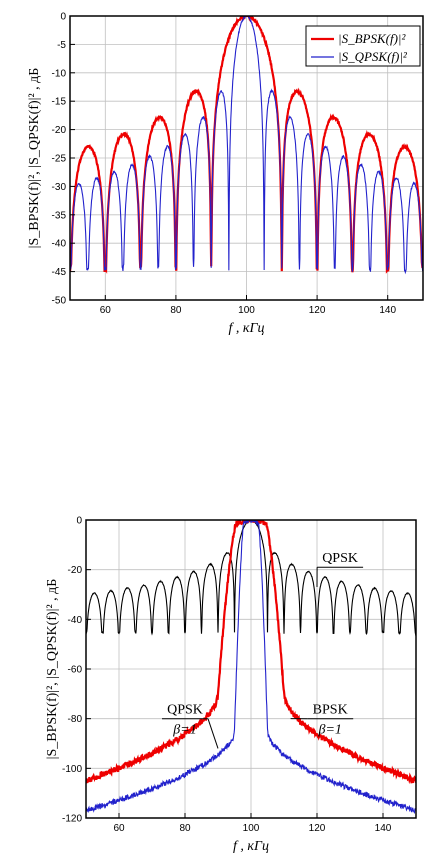 The image size is (439, 866). Describe the element at coordinates (75, 719) in the screenshot. I see `y-tick-label: -80` at that location.